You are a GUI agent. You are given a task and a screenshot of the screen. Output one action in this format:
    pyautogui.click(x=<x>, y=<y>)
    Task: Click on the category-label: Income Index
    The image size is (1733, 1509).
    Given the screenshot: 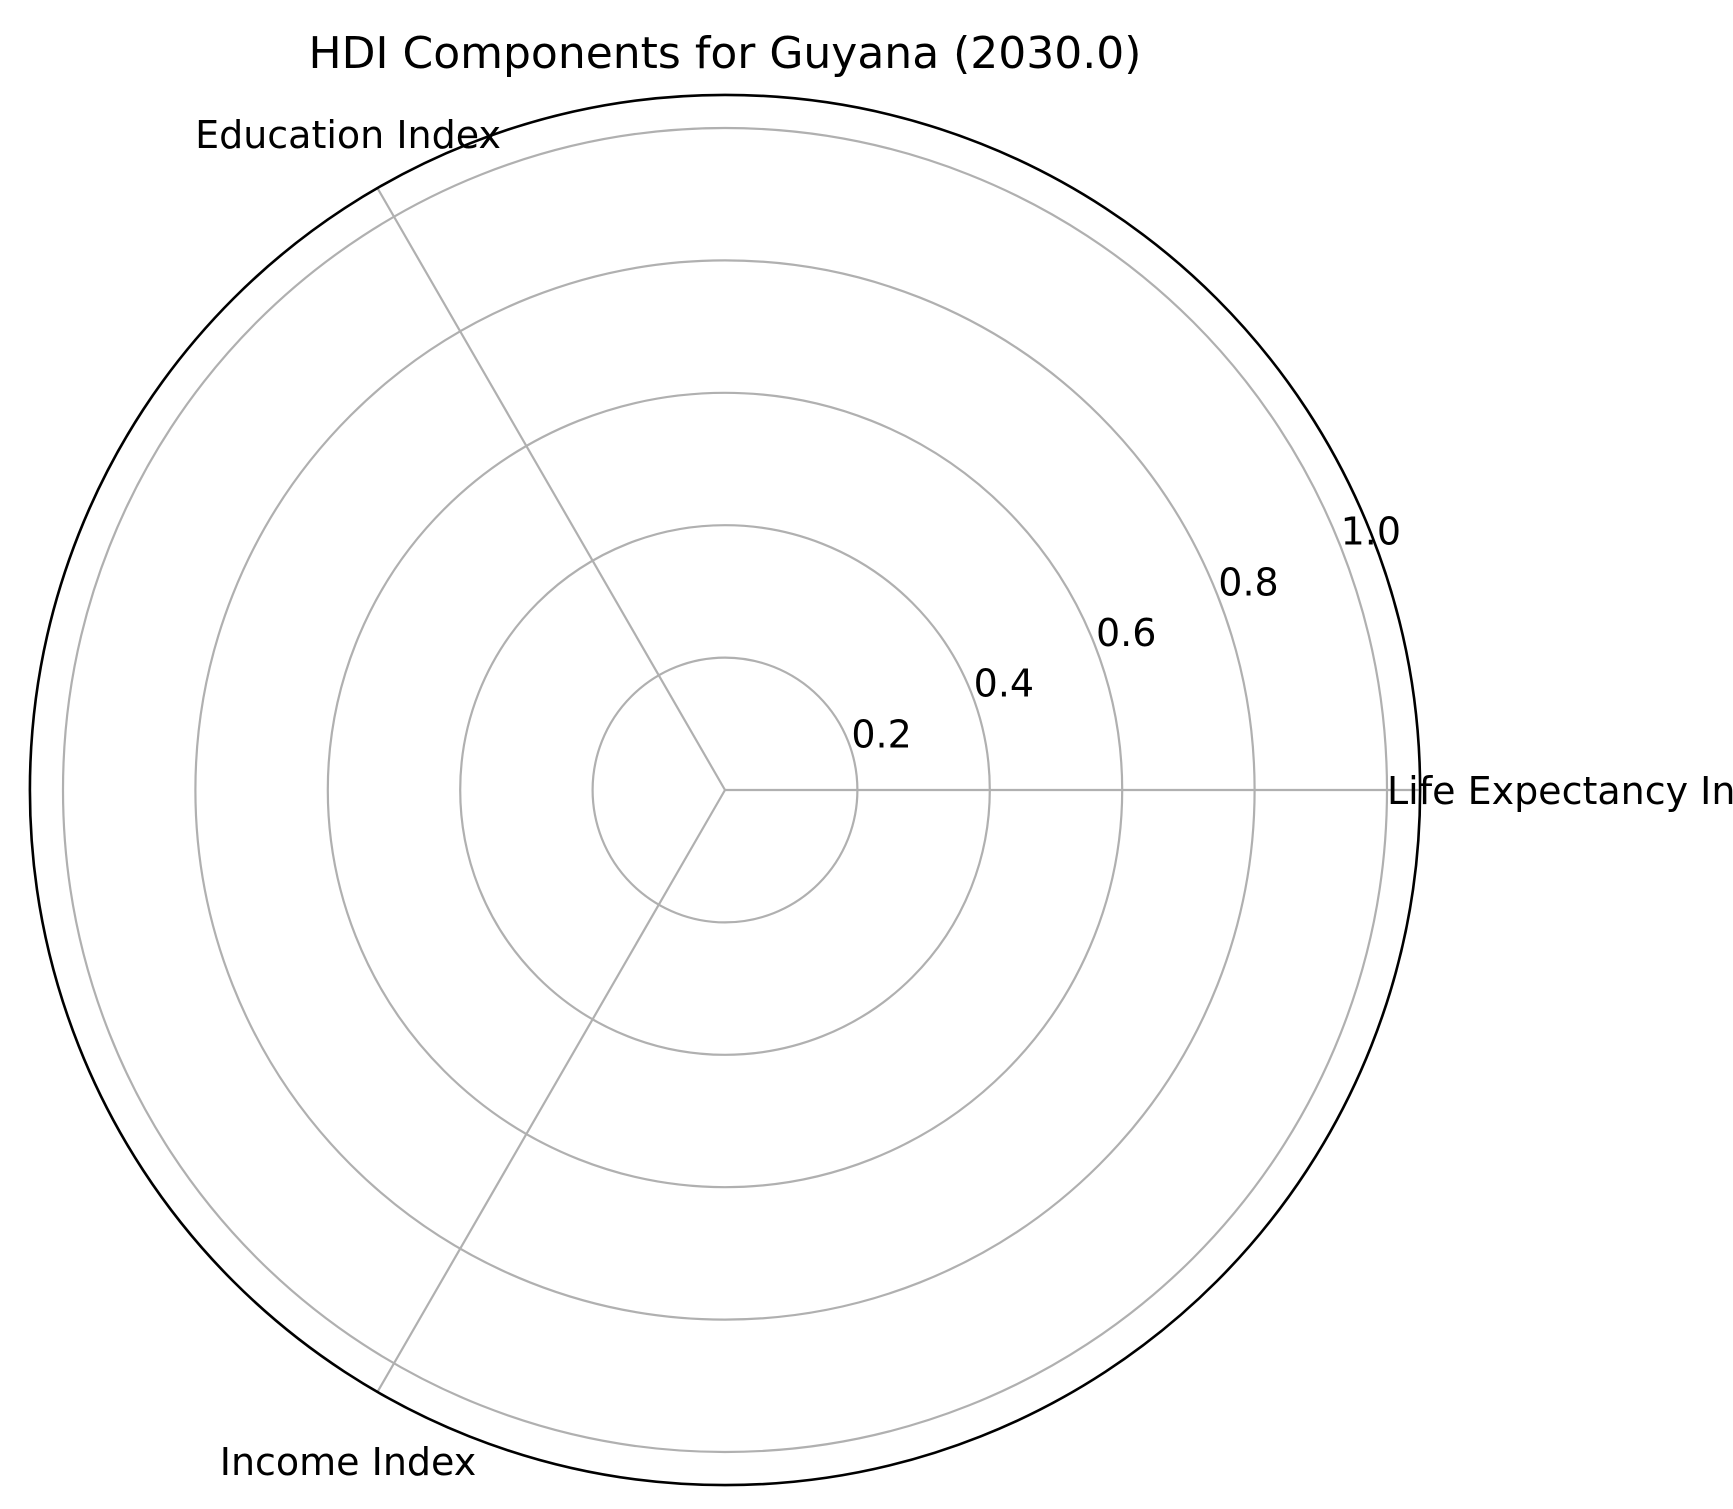 What is the action you would take?
    pyautogui.click(x=348, y=1462)
    